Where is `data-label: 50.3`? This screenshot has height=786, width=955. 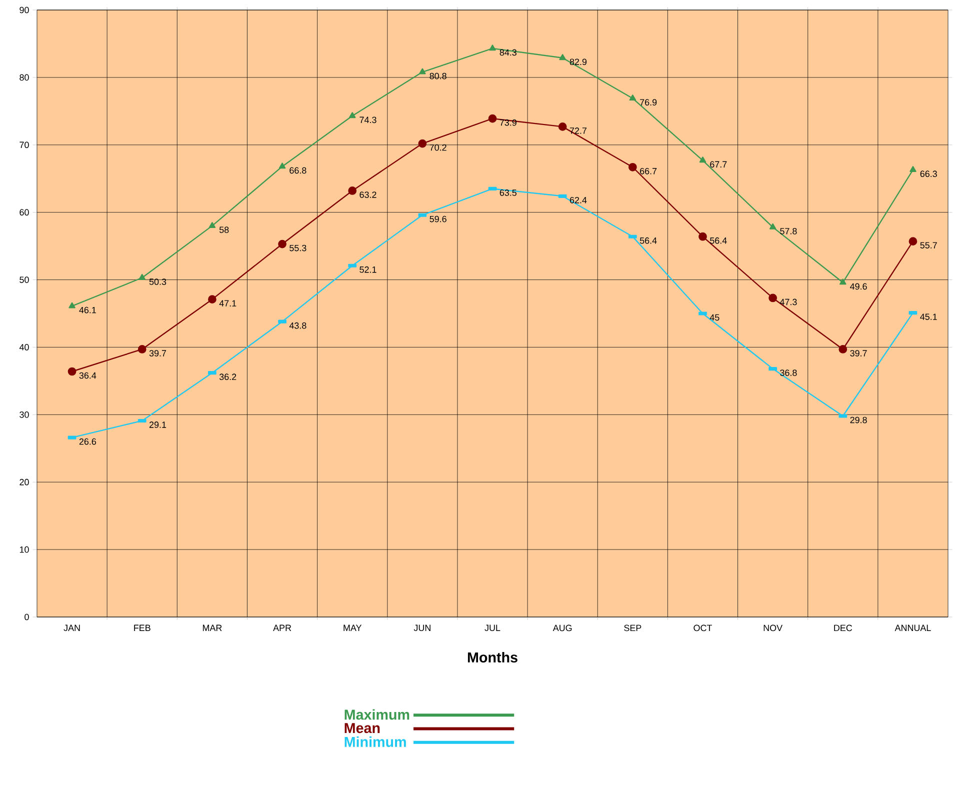 data-label: 50.3 is located at coordinates (157, 281).